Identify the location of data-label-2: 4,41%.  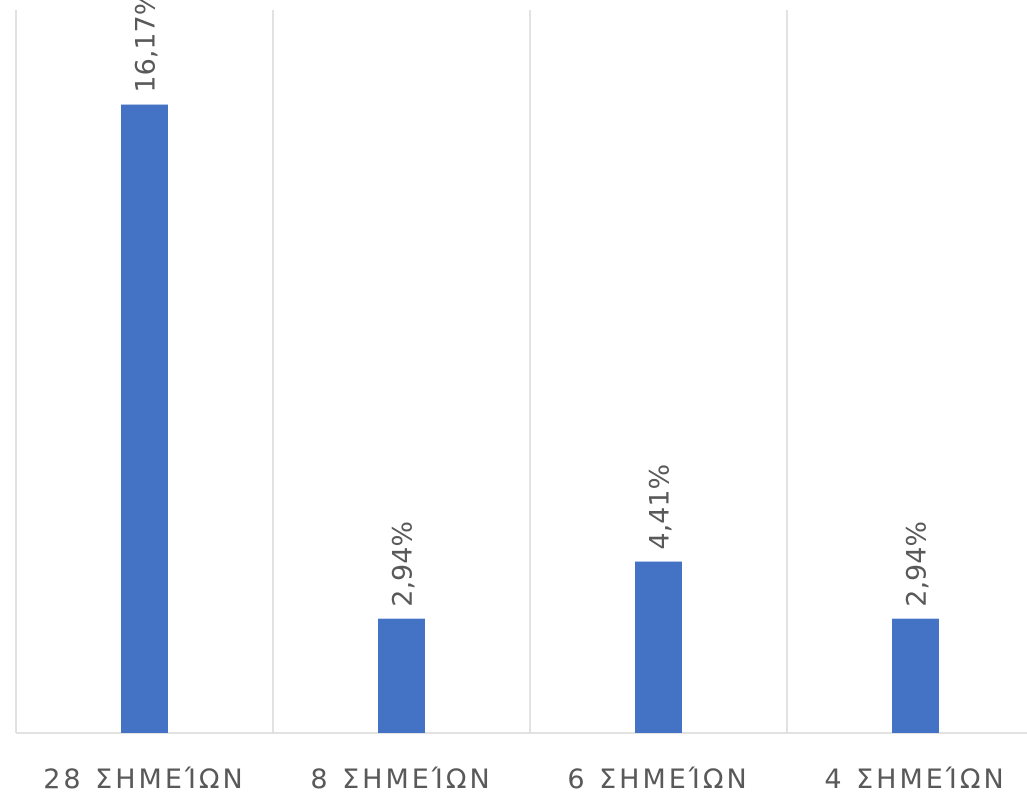
(660, 507).